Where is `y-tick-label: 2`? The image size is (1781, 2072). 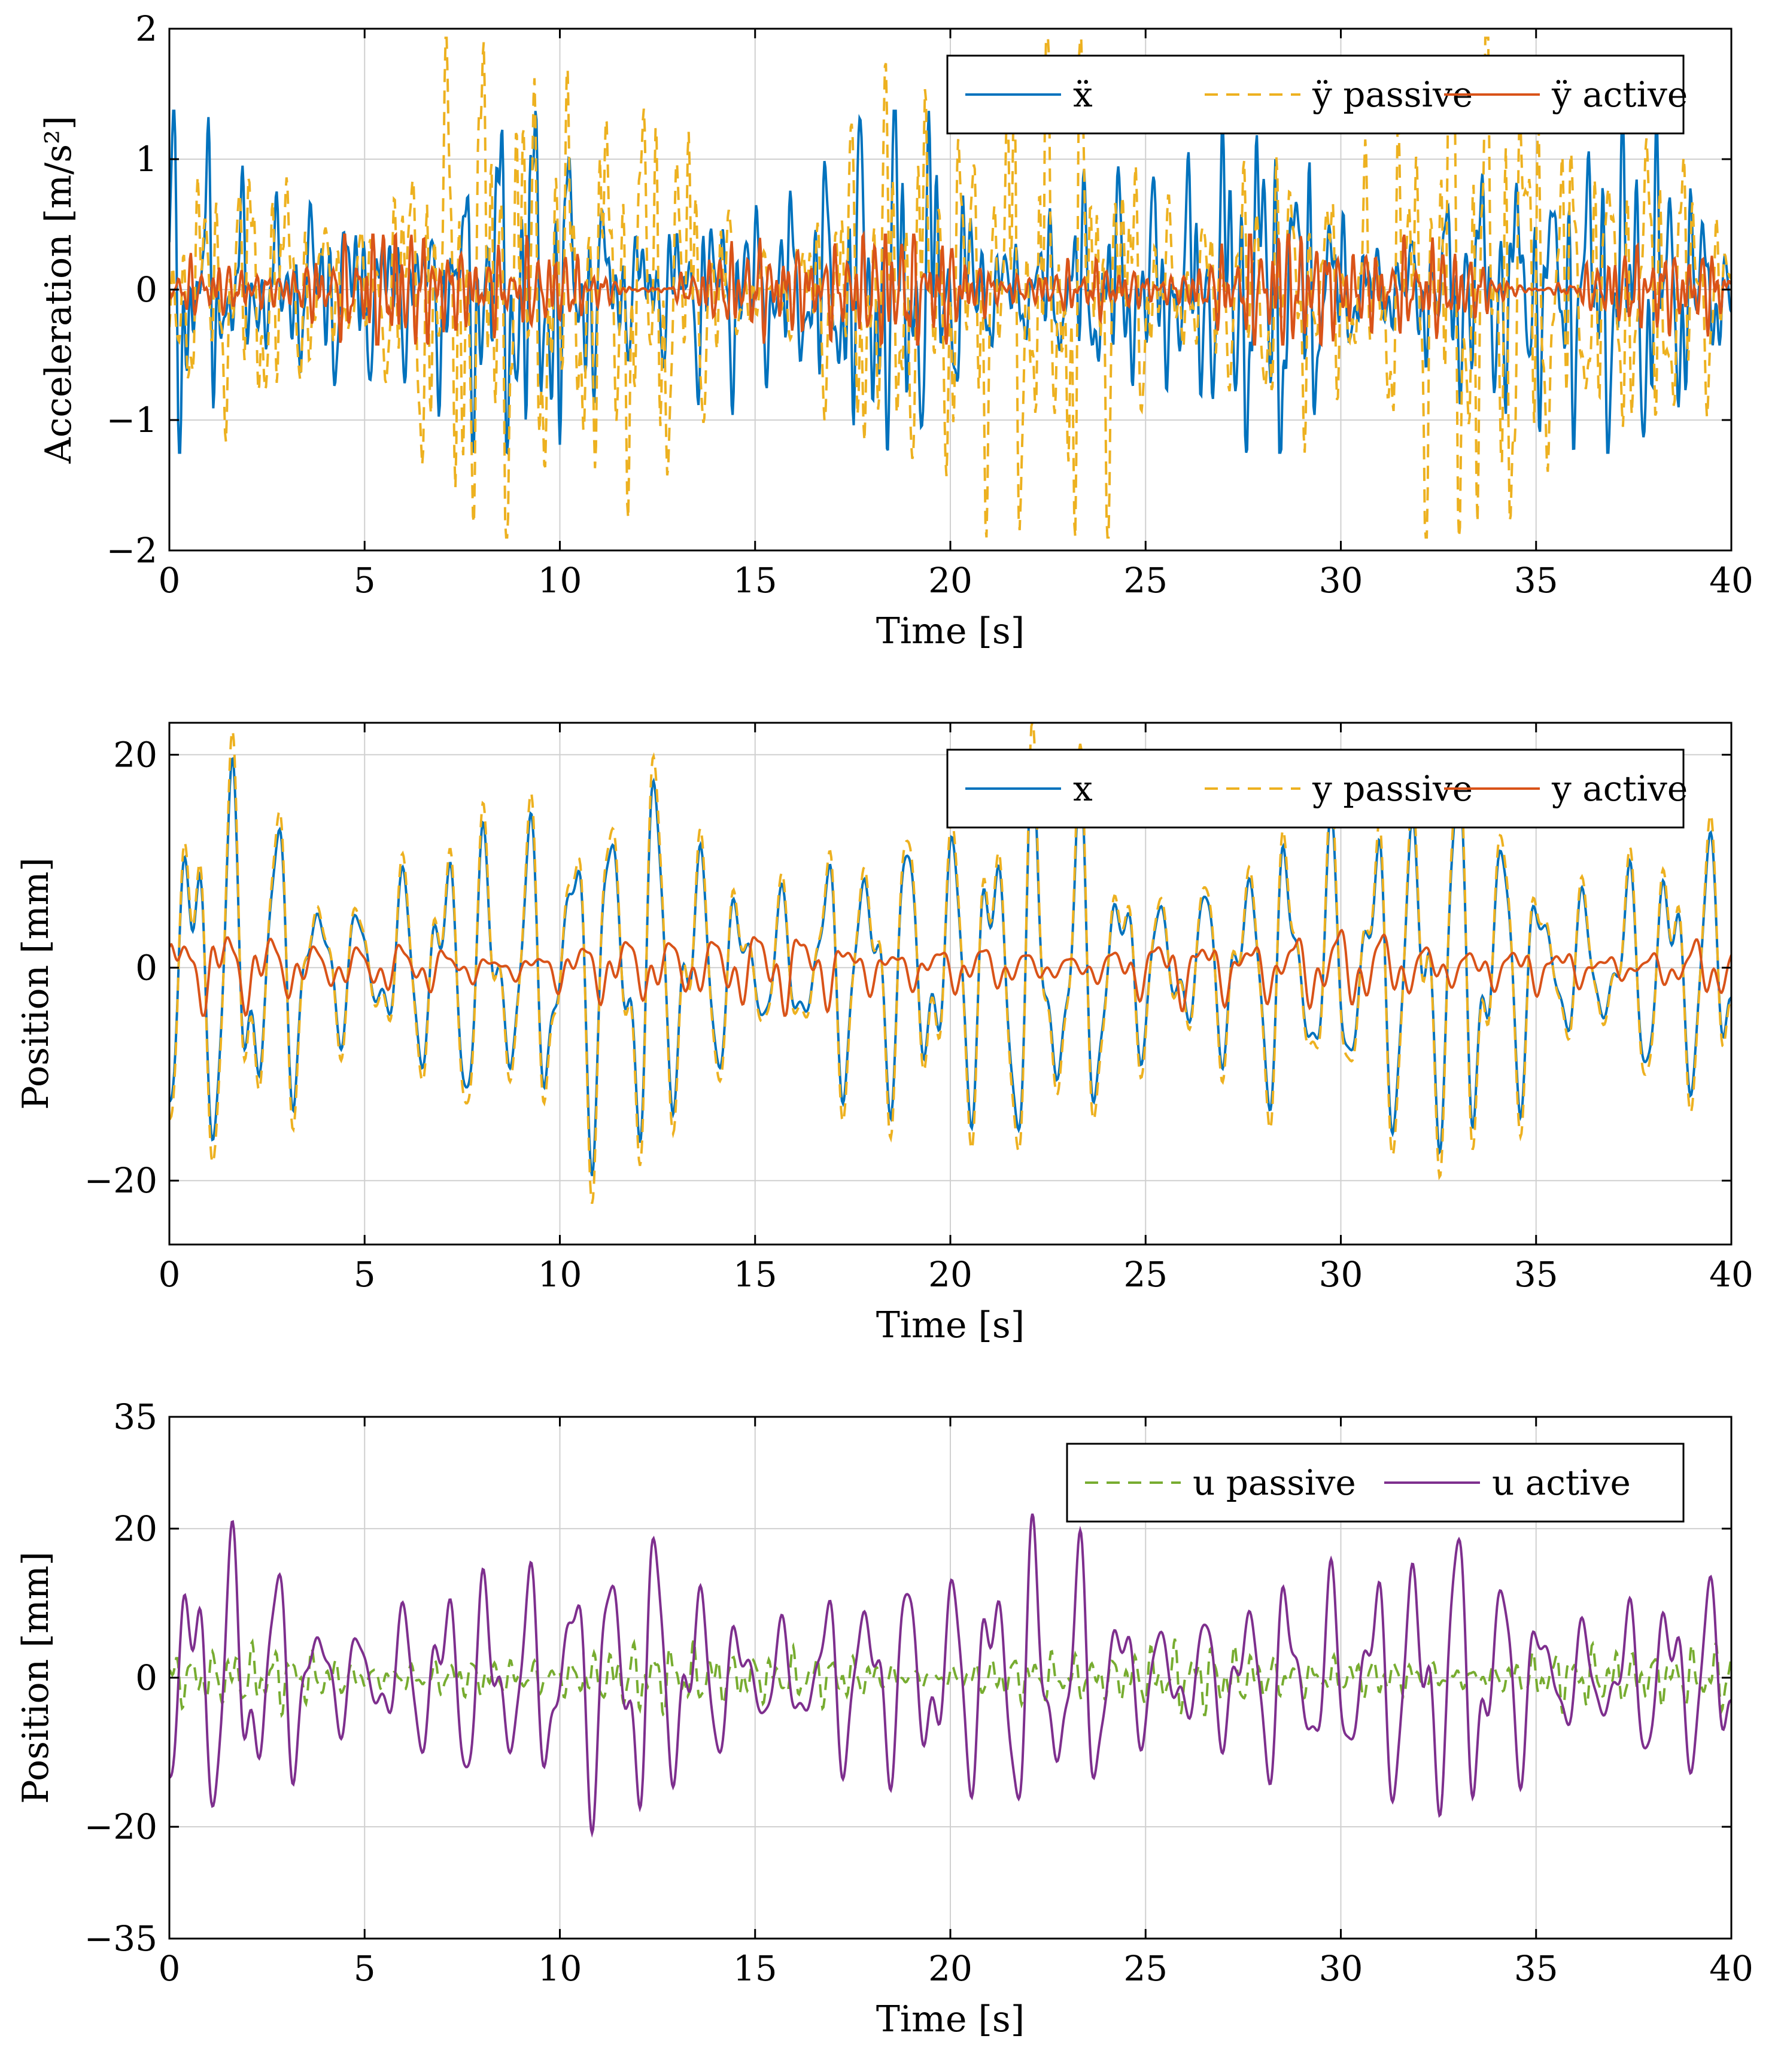 y-tick-label: 2 is located at coordinates (146, 28).